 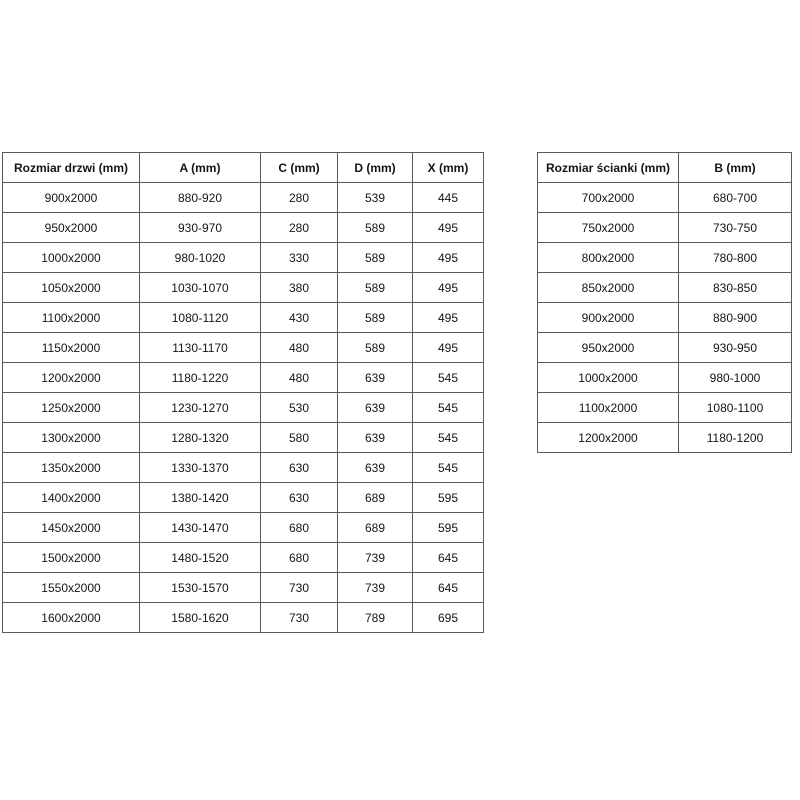 I want to click on table-cell: 980-1000, so click(x=735, y=377).